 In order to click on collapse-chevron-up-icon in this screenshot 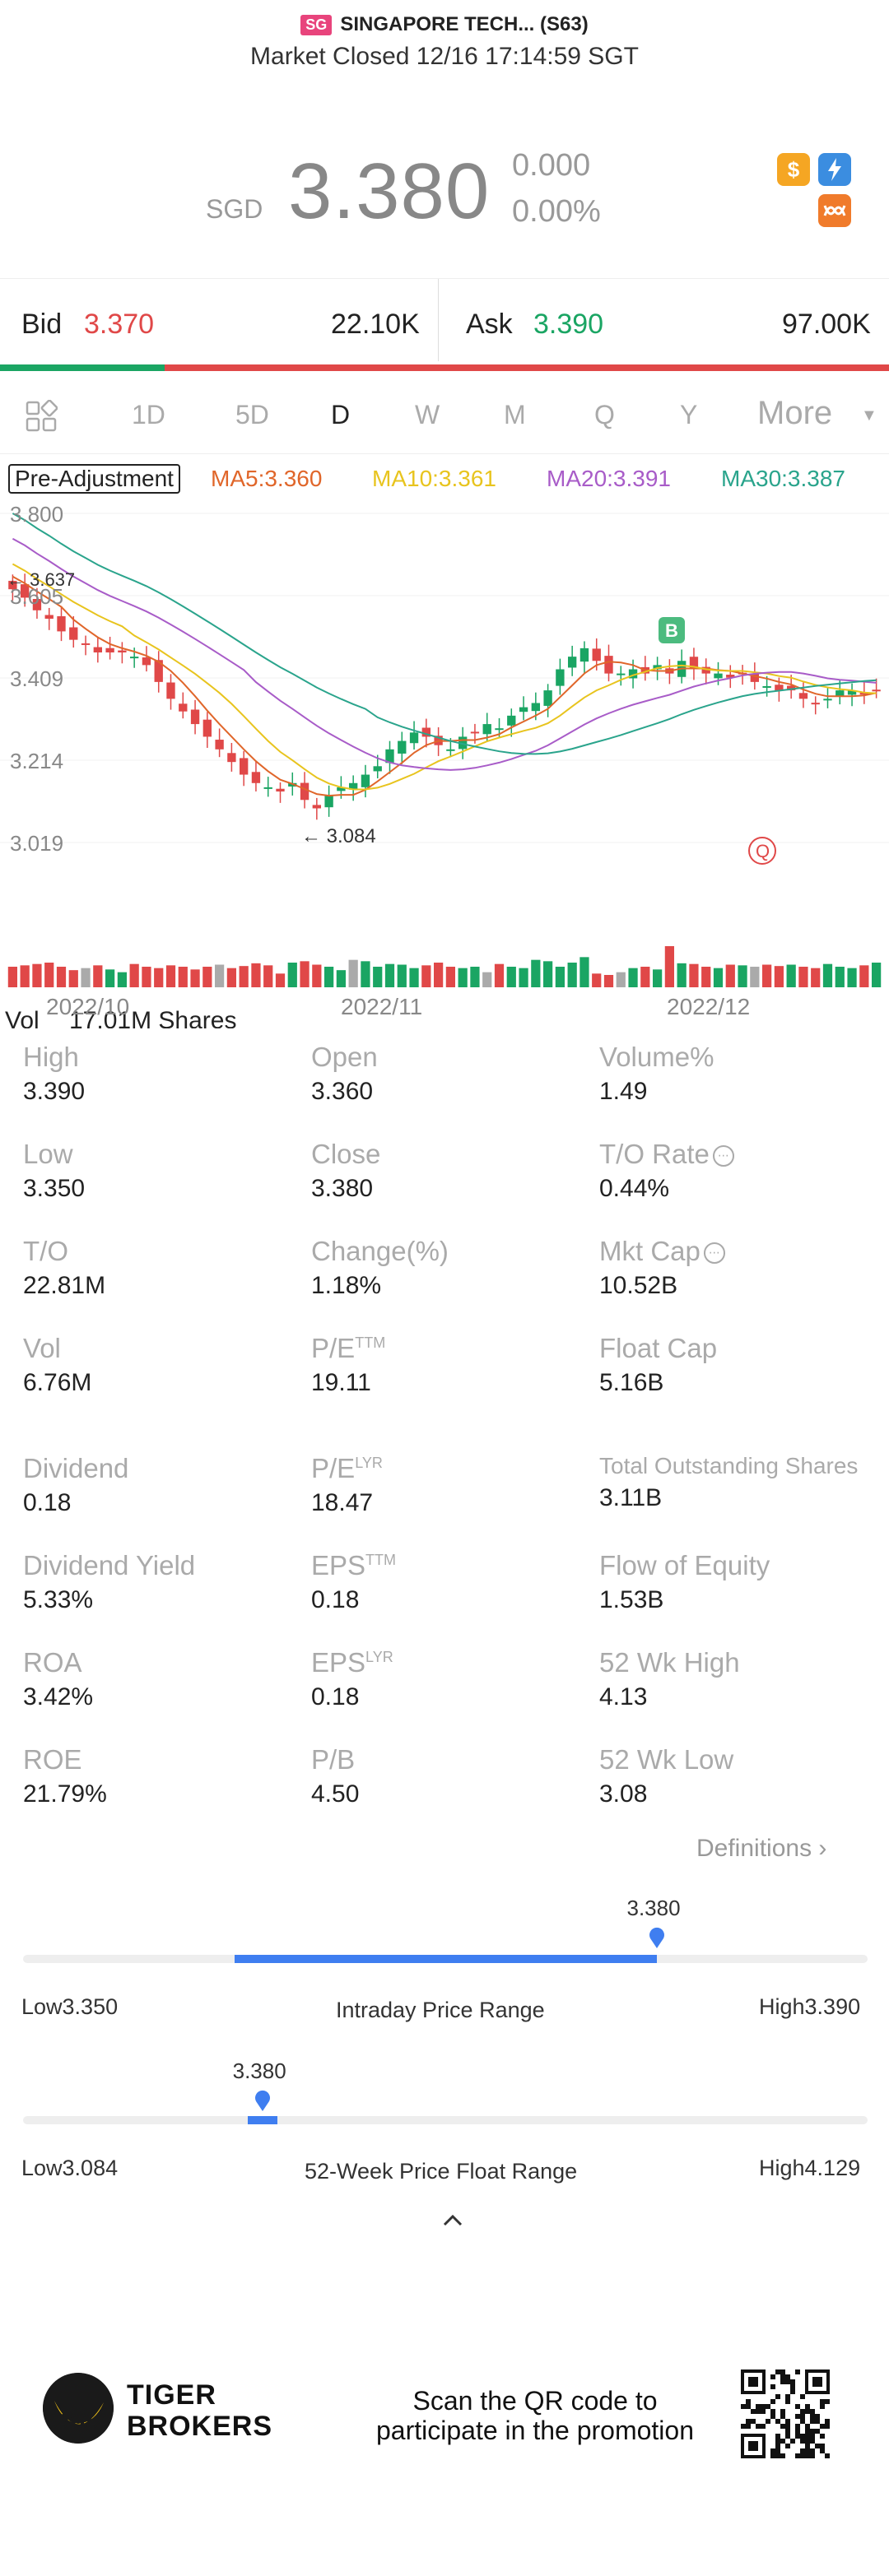, I will do `click(452, 2221)`.